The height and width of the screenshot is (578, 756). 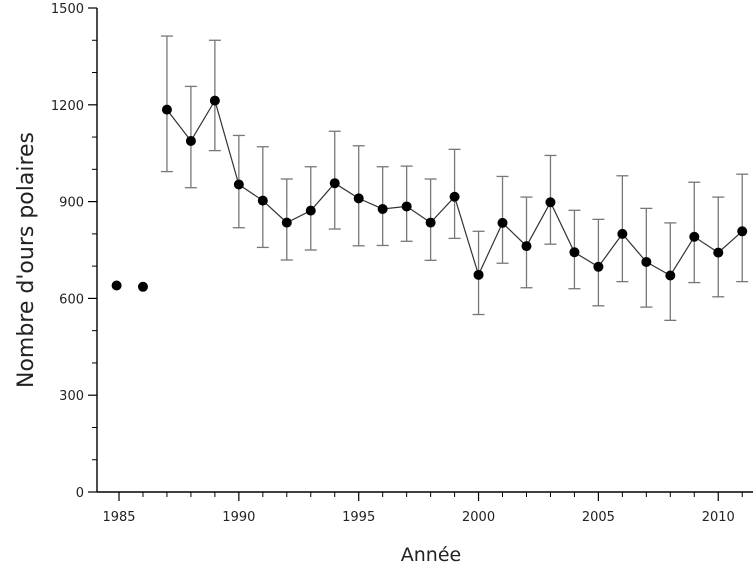 I want to click on y-tick-label: 300, so click(x=71, y=396).